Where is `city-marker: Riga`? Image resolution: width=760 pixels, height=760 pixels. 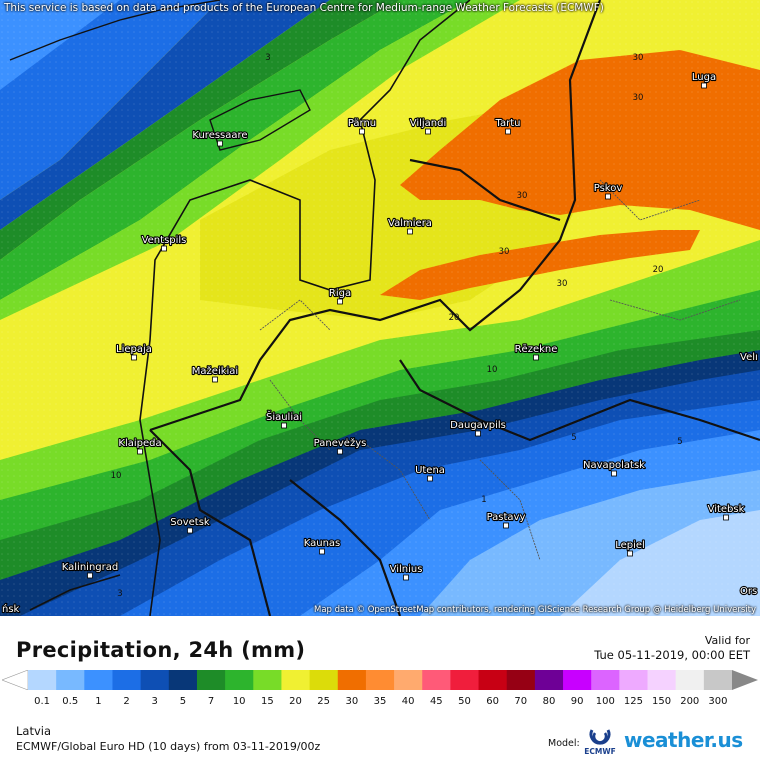 city-marker: Riga is located at coordinates (340, 296).